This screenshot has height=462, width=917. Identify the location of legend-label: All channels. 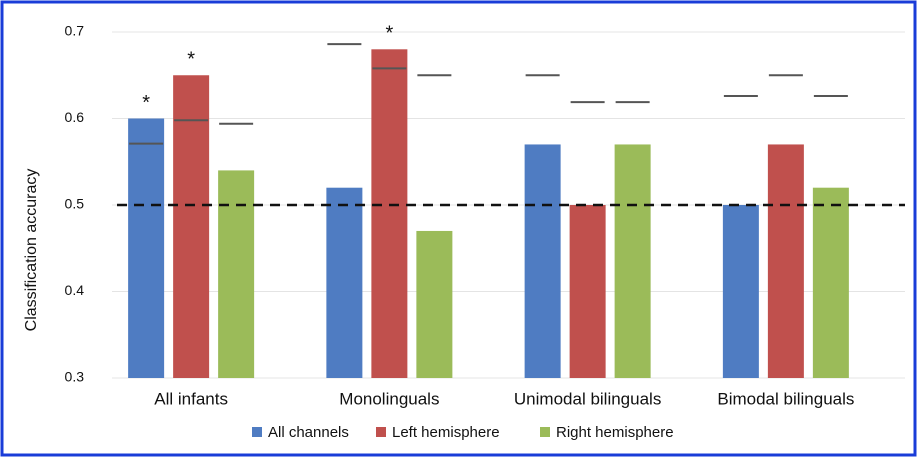
(308, 432).